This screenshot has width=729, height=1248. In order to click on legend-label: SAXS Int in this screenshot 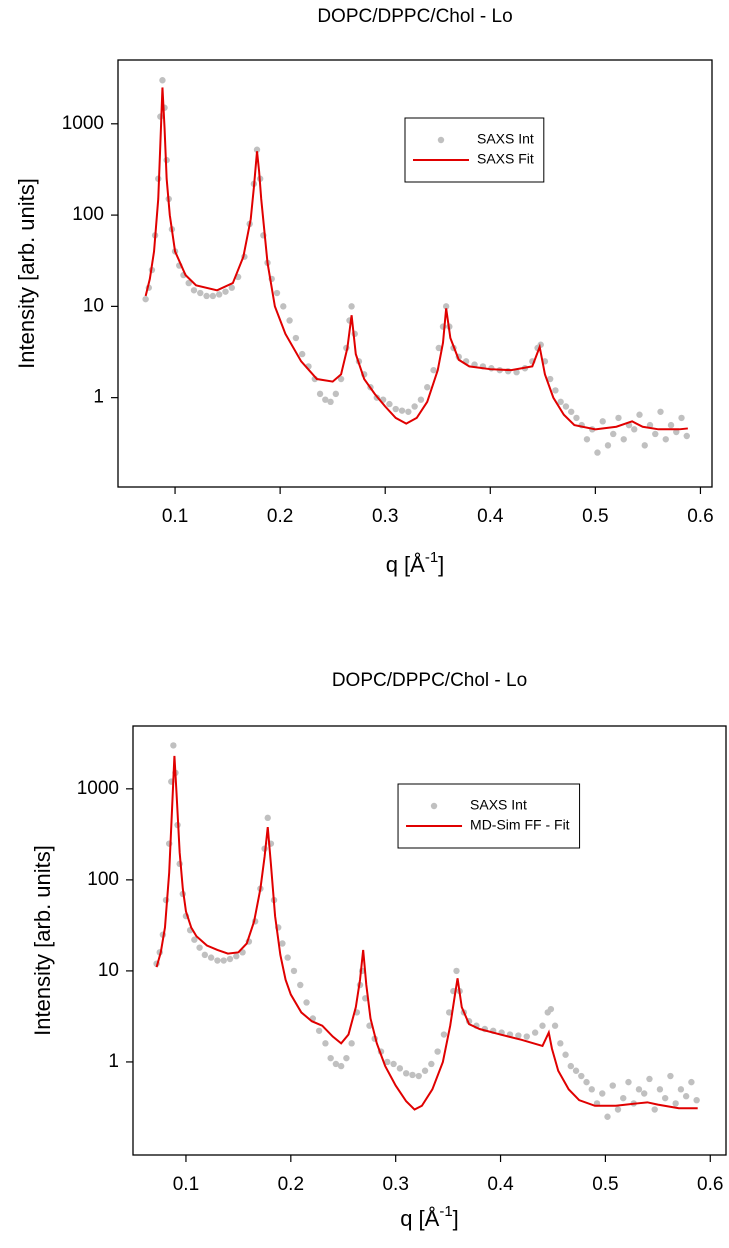, I will do `click(505, 139)`.